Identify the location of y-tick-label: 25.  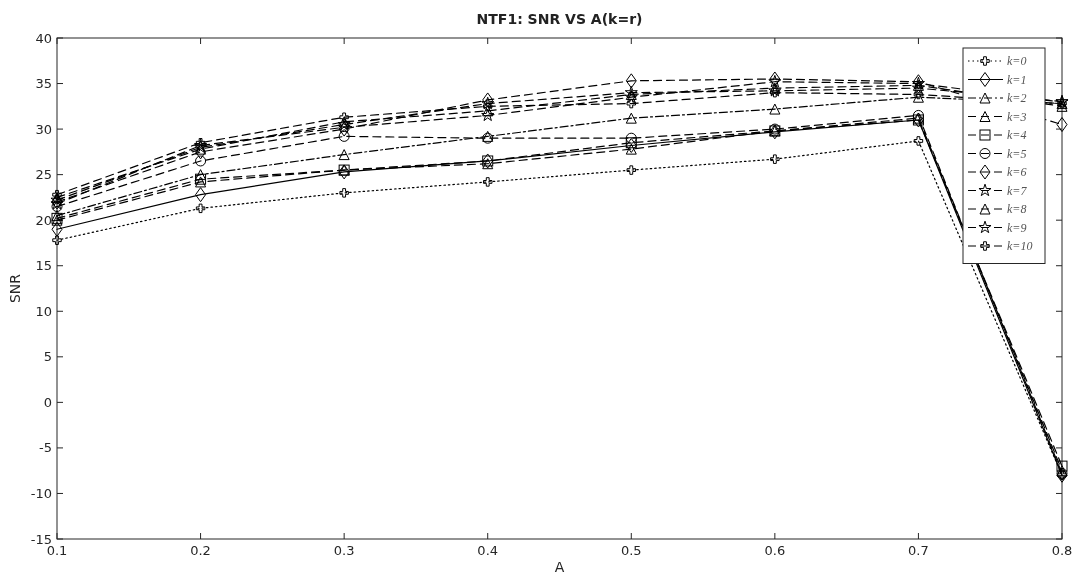
(43, 175).